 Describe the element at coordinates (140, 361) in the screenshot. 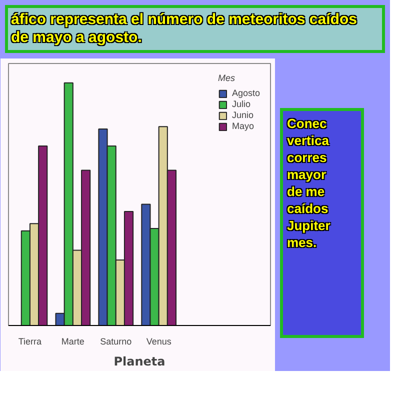

I see `x-axis-title: Planeta` at that location.